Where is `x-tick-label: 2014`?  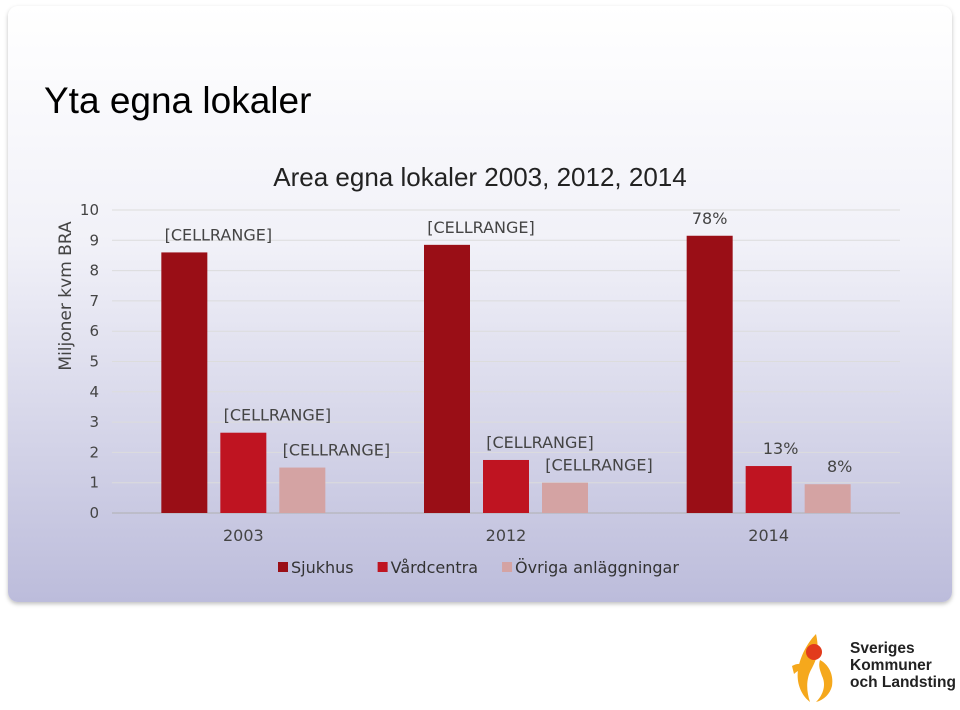 x-tick-label: 2014 is located at coordinates (768, 535).